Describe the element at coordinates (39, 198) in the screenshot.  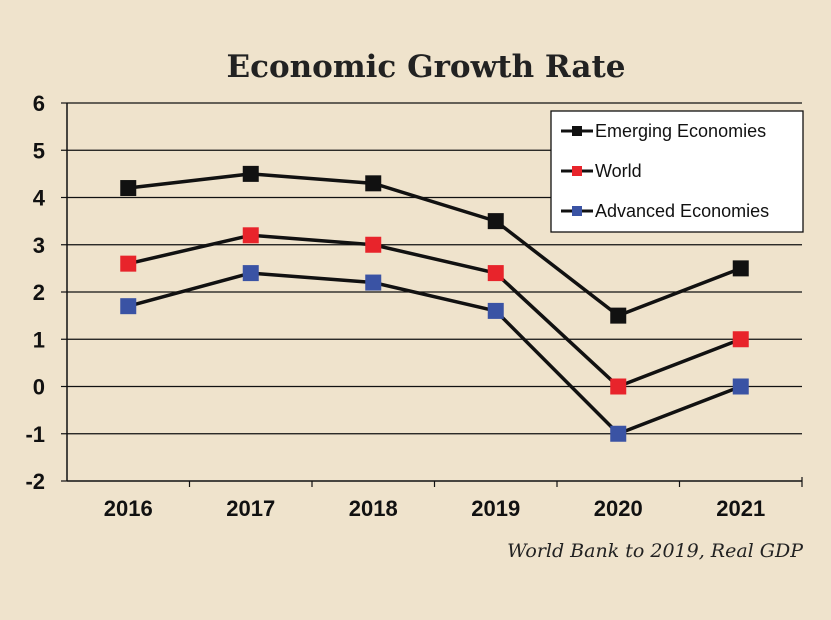
I see `y-tick-label: 4` at that location.